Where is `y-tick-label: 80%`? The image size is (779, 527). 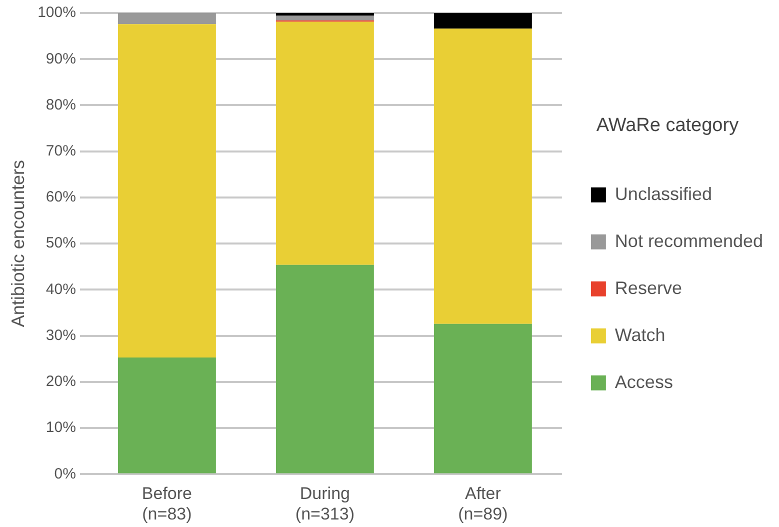 y-tick-label: 80% is located at coordinates (61, 105).